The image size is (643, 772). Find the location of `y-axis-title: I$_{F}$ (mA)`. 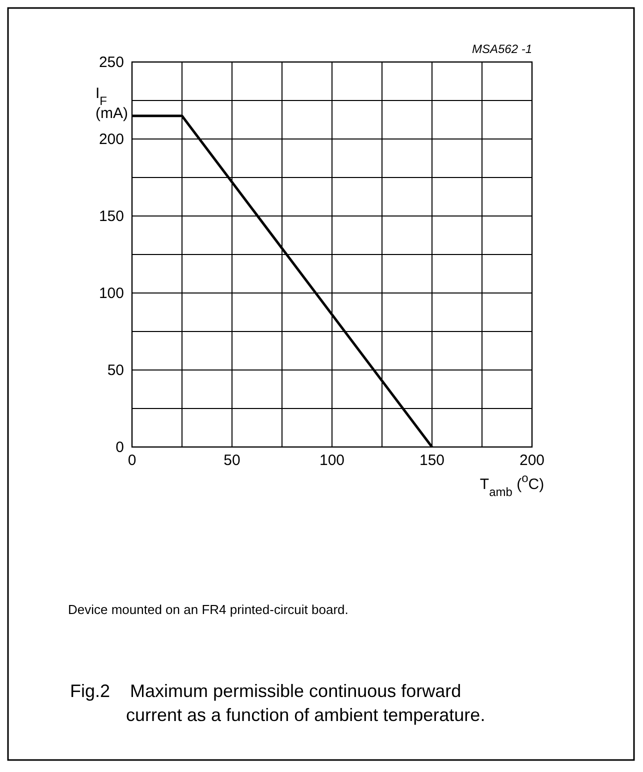

y-axis-title: I$_{F}$ (mA) is located at coordinates (111, 103).